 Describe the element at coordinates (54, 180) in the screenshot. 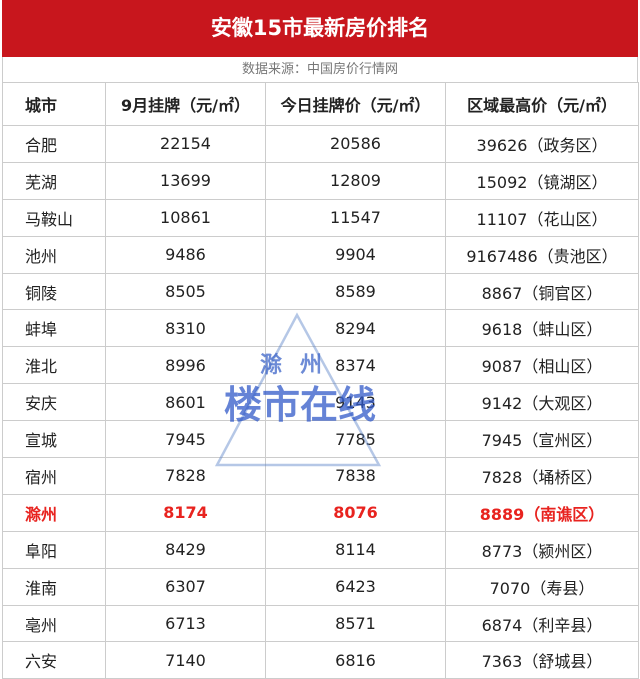

I see `table-cell: 芜湖` at that location.